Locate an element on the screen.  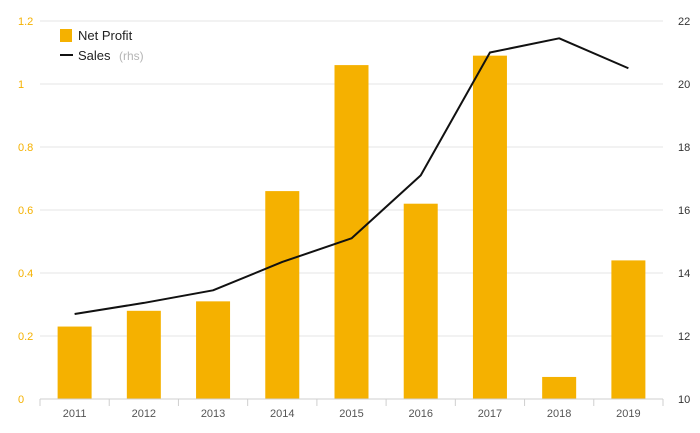
x-tick-label: 2015 is located at coordinates (351, 414).